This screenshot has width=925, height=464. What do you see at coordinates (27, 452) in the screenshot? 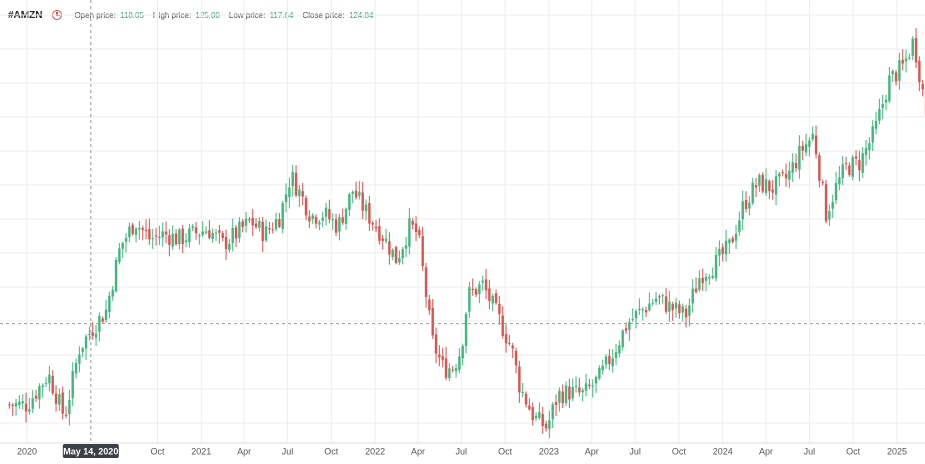
I see `x-tick-label: 2020` at bounding box center [27, 452].